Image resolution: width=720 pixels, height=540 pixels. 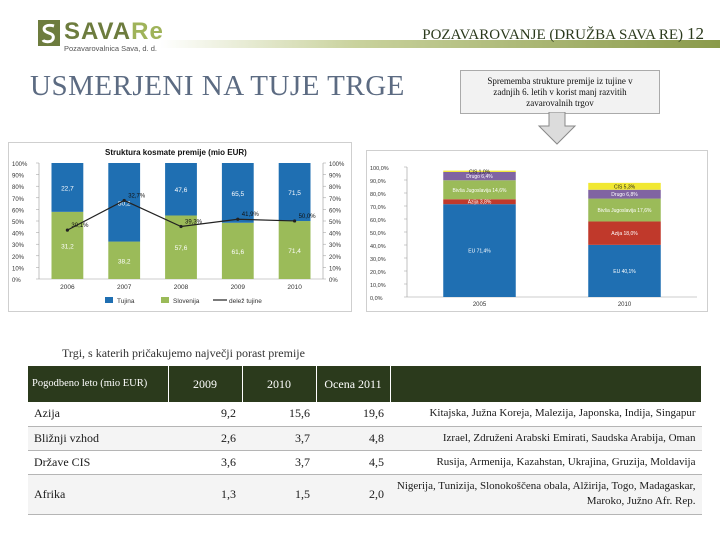 What do you see at coordinates (378, 221) in the screenshot?
I see `y-tick-label: 60,0%` at bounding box center [378, 221].